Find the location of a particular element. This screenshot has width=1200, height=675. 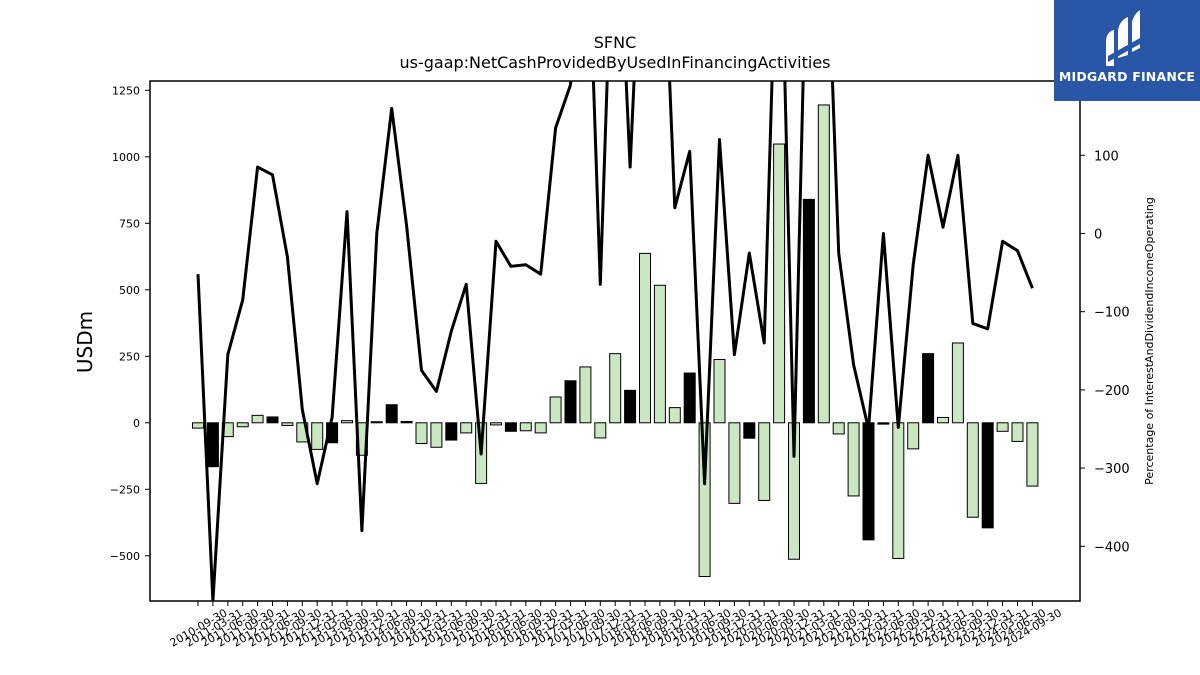

y-axis-label: USDm is located at coordinates (85, 342).